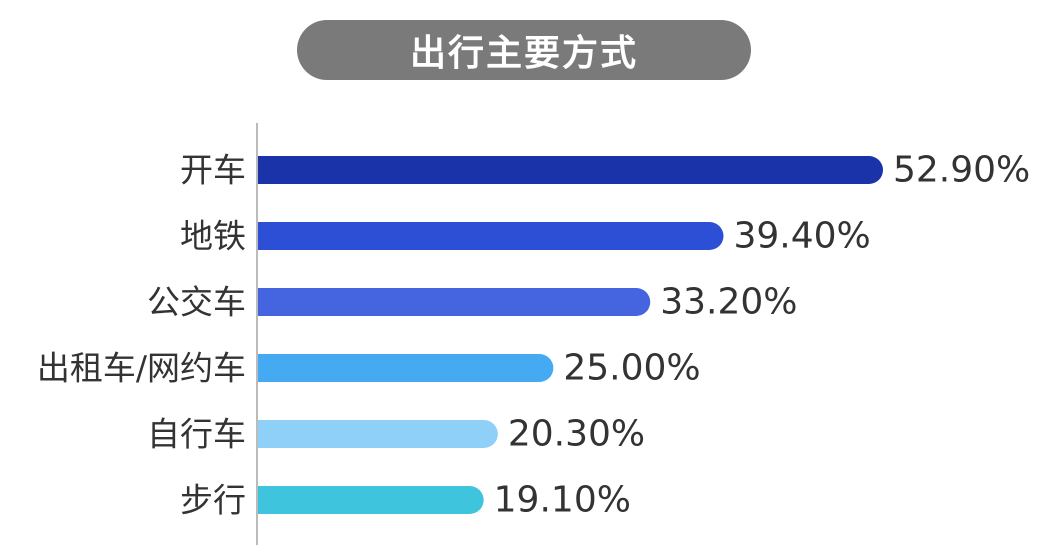 This screenshot has width=1053, height=557. What do you see at coordinates (196, 434) in the screenshot?
I see `category-label: 自行车` at bounding box center [196, 434].